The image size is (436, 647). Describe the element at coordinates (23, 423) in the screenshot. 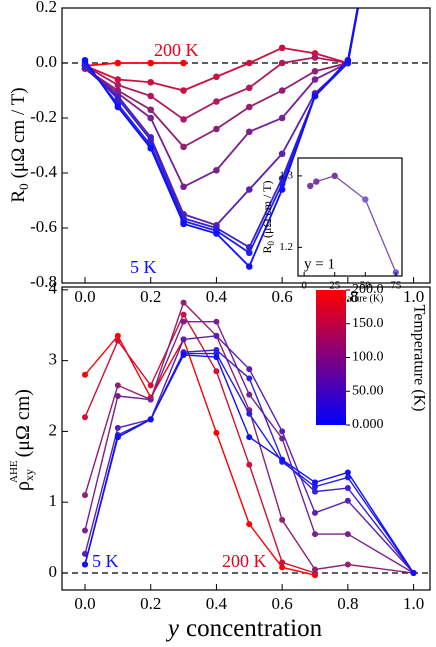

I see `label-unit: (μΩ cm)` at that location.